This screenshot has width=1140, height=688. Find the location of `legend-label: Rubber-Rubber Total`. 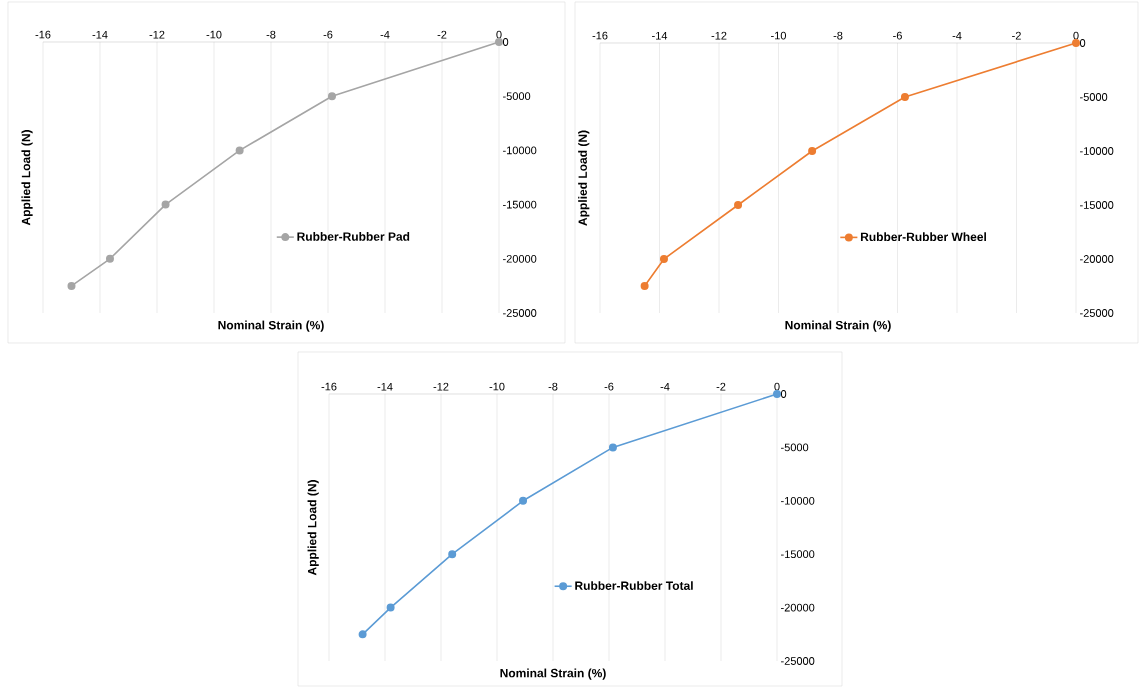

legend-label: Rubber-Rubber Total is located at coordinates (634, 585).